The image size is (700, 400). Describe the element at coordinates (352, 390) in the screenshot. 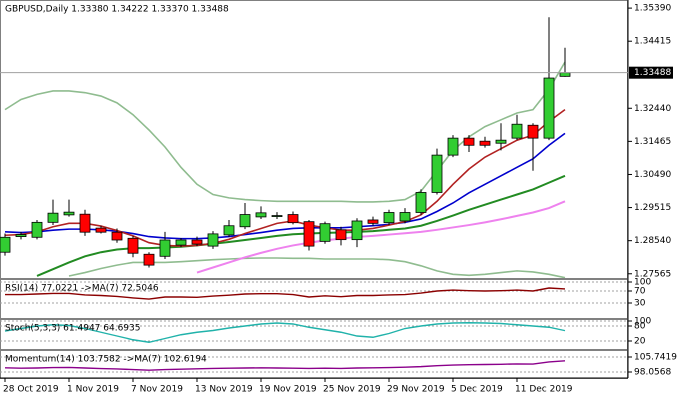

I see `x-tick-label: 25 Nov 2019` at that location.